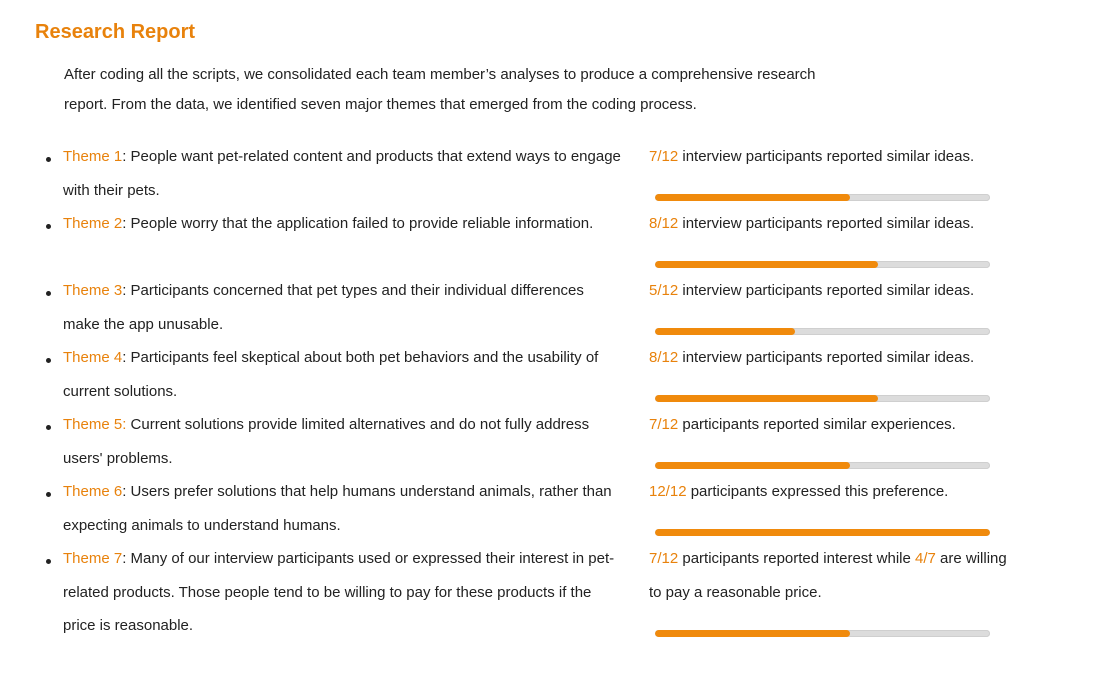 This screenshot has height=678, width=1094. What do you see at coordinates (668, 491) in the screenshot?
I see `stat-fraction: 12/12` at bounding box center [668, 491].